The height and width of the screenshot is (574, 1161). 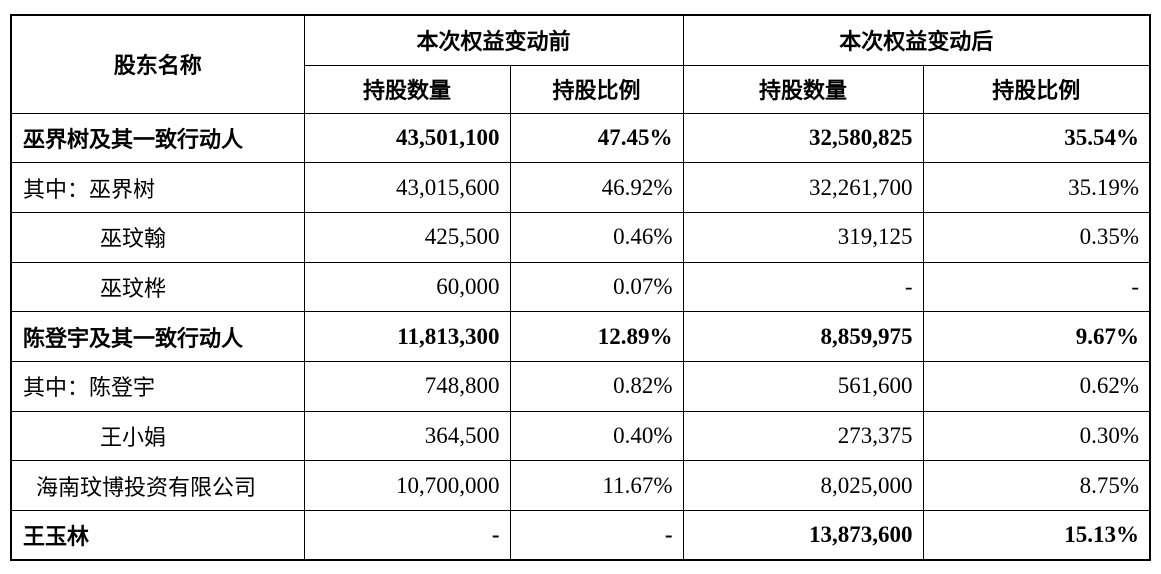 What do you see at coordinates (803, 287) in the screenshot?
I see `after-shares-cell: -` at bounding box center [803, 287].